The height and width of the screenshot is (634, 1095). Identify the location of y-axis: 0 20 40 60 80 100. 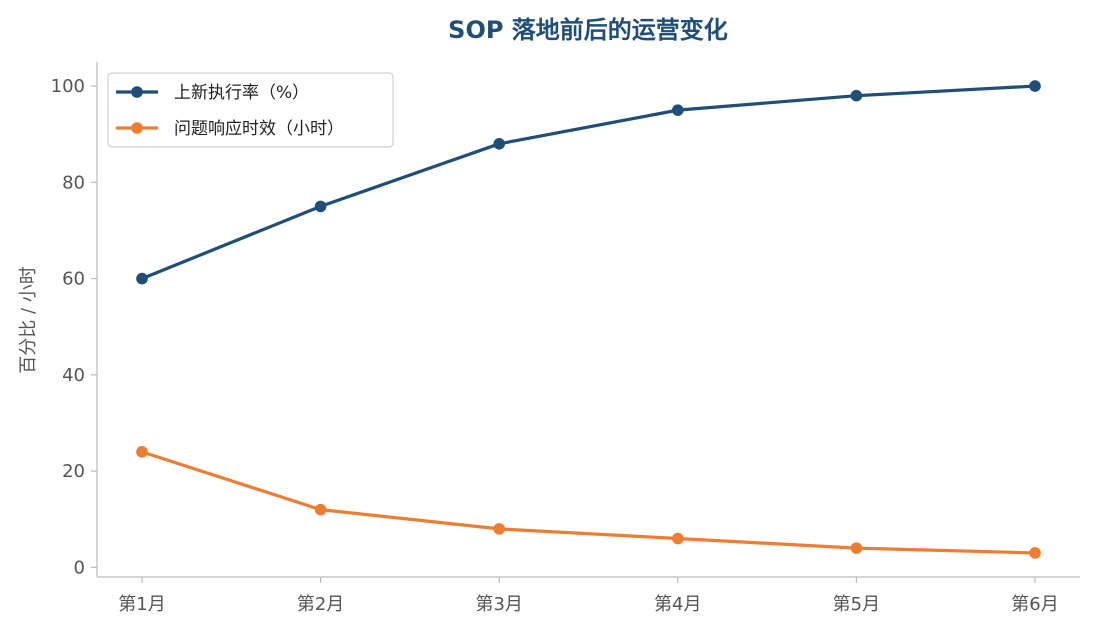
(74, 320).